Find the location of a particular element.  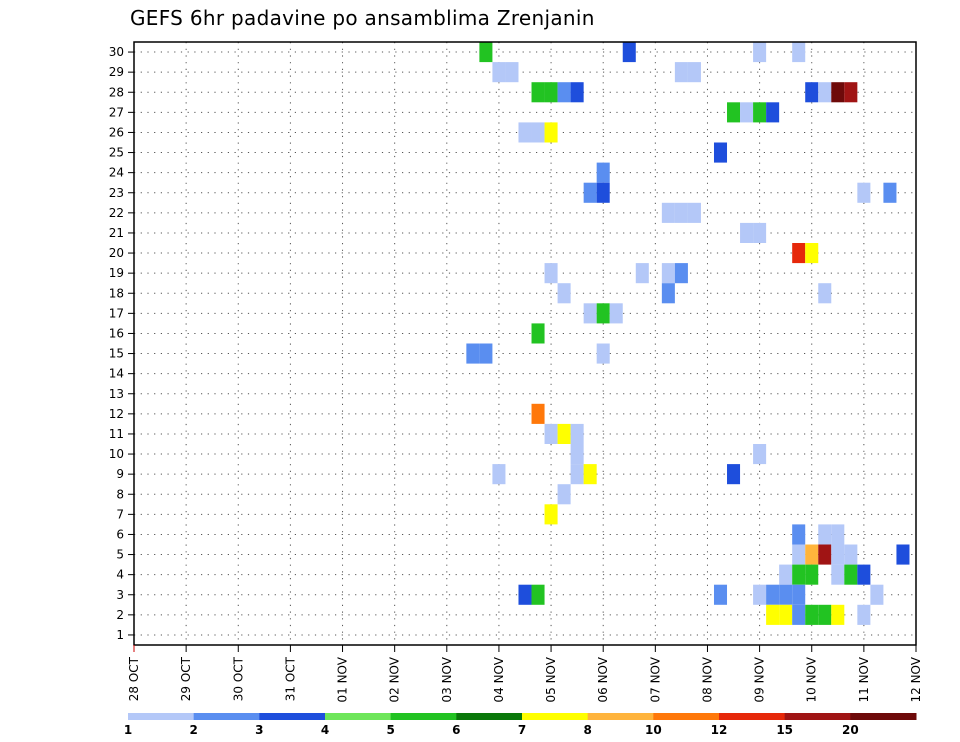

y-tick-label: 17 is located at coordinates (116, 313).